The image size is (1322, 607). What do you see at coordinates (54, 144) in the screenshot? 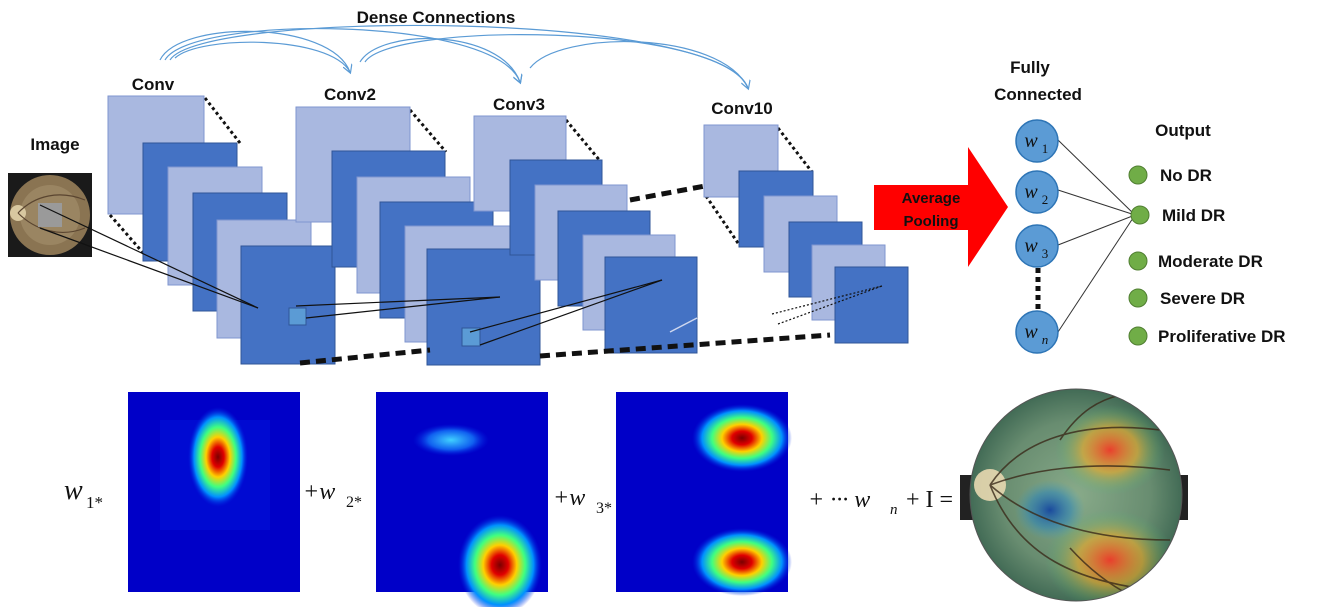
I see `input-image-label: Image` at bounding box center [54, 144].